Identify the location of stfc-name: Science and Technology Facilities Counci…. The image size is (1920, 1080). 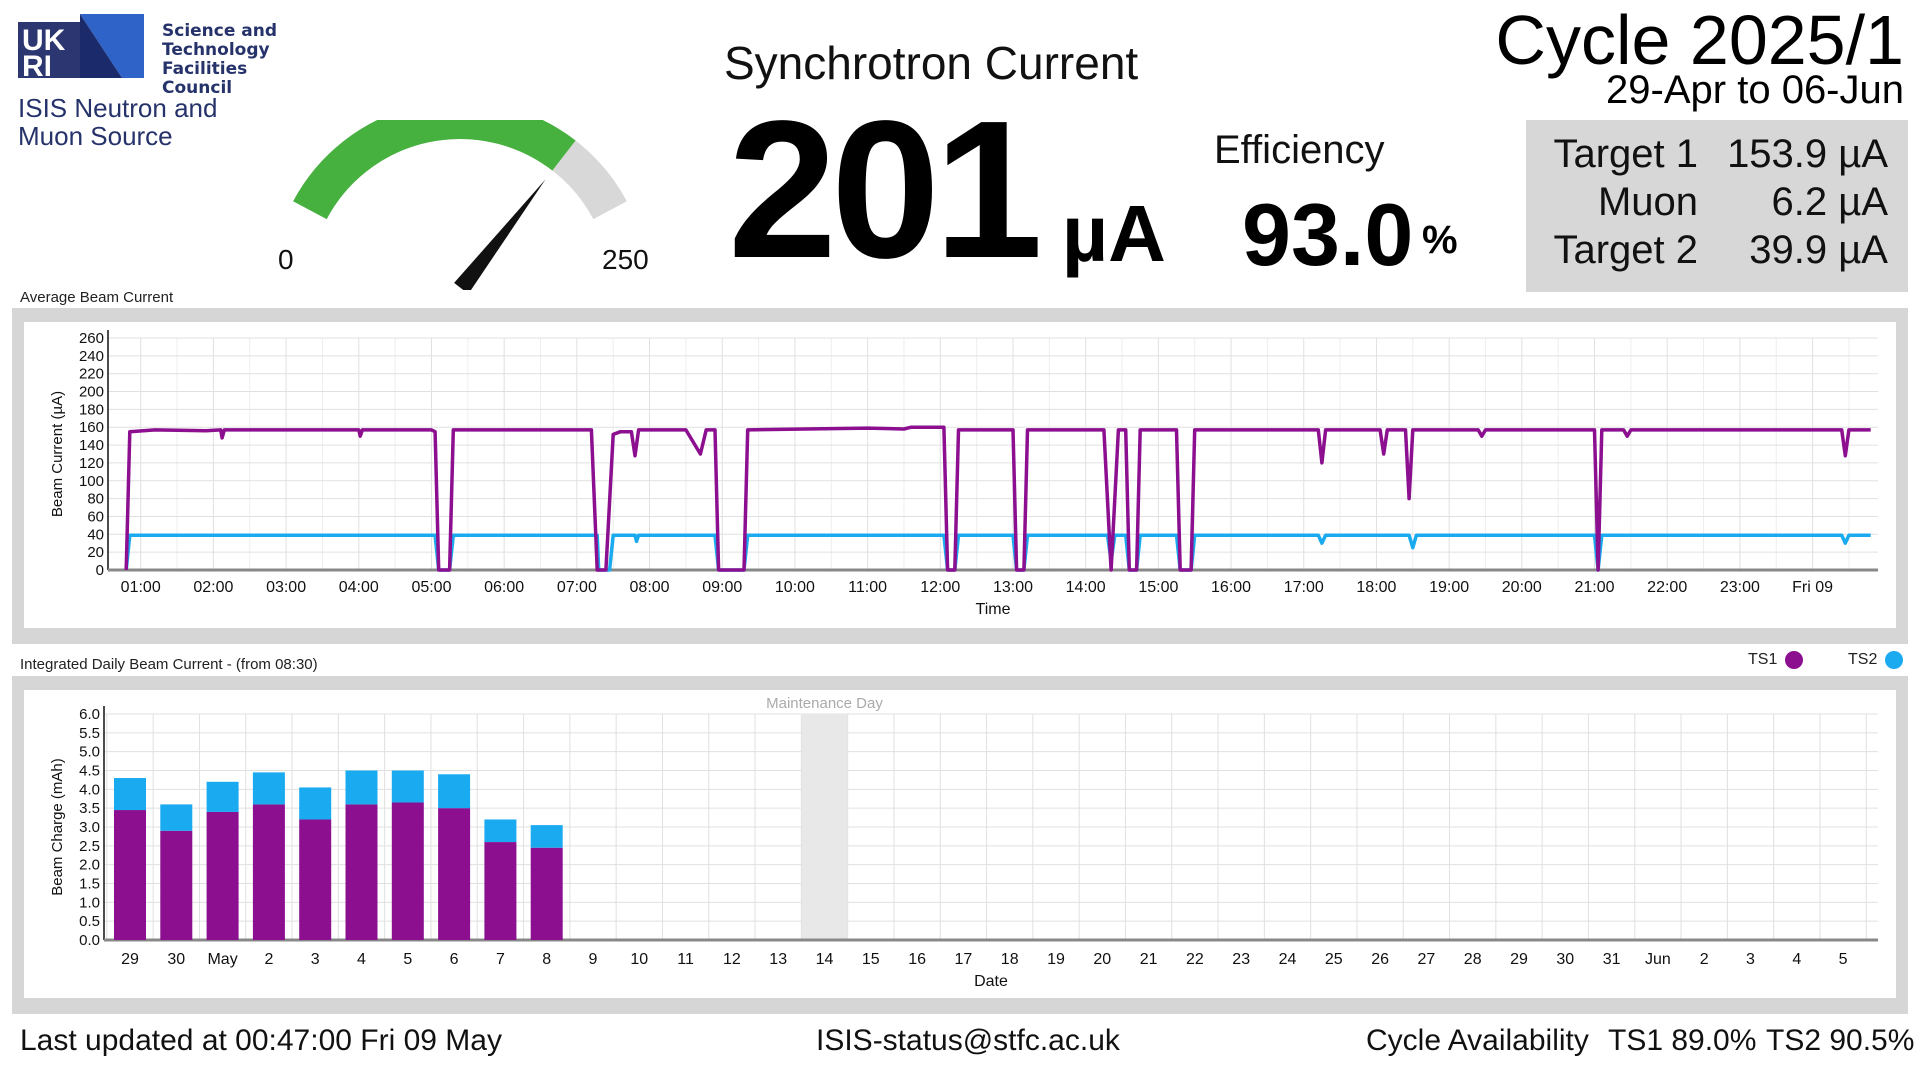
(240, 60).